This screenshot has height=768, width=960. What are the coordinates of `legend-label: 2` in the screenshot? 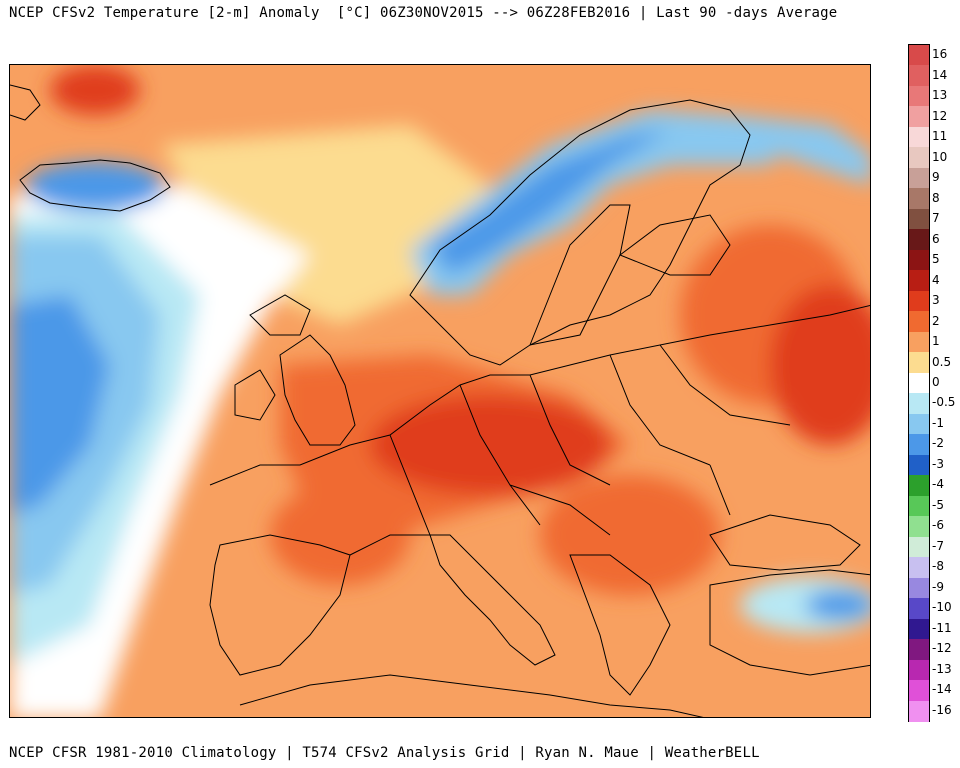 It's located at (936, 320).